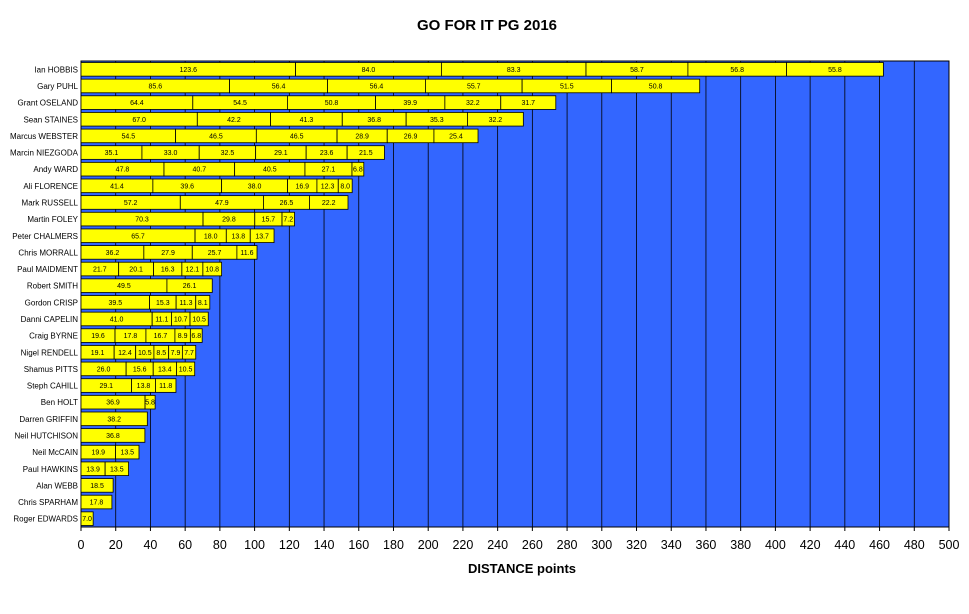  I want to click on x-tick-label: 60, so click(185, 545).